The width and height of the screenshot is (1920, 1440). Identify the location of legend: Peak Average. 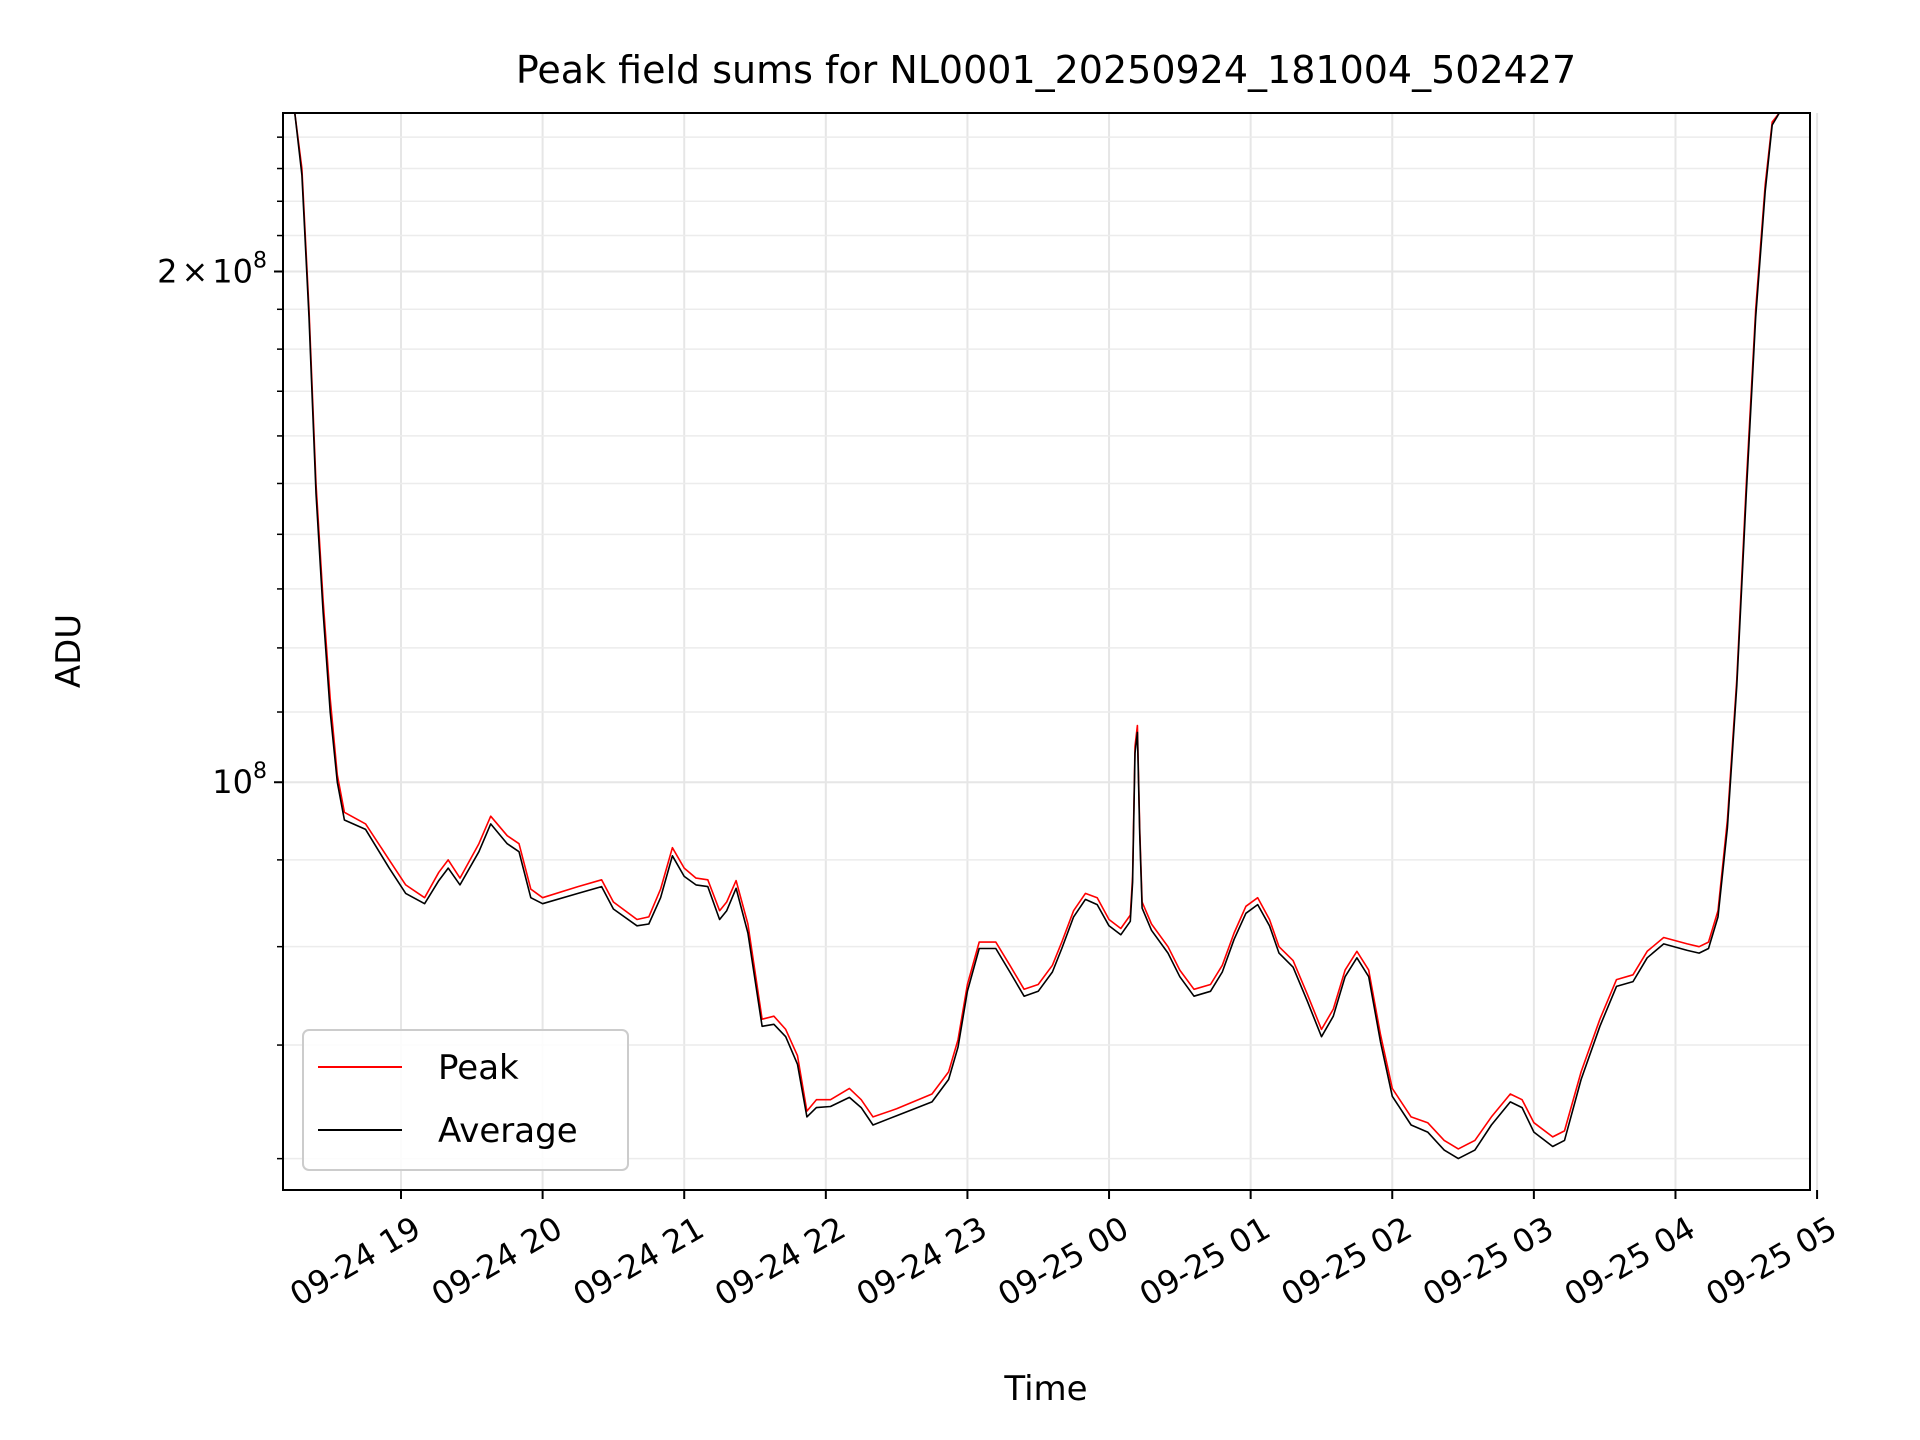
(465, 1100).